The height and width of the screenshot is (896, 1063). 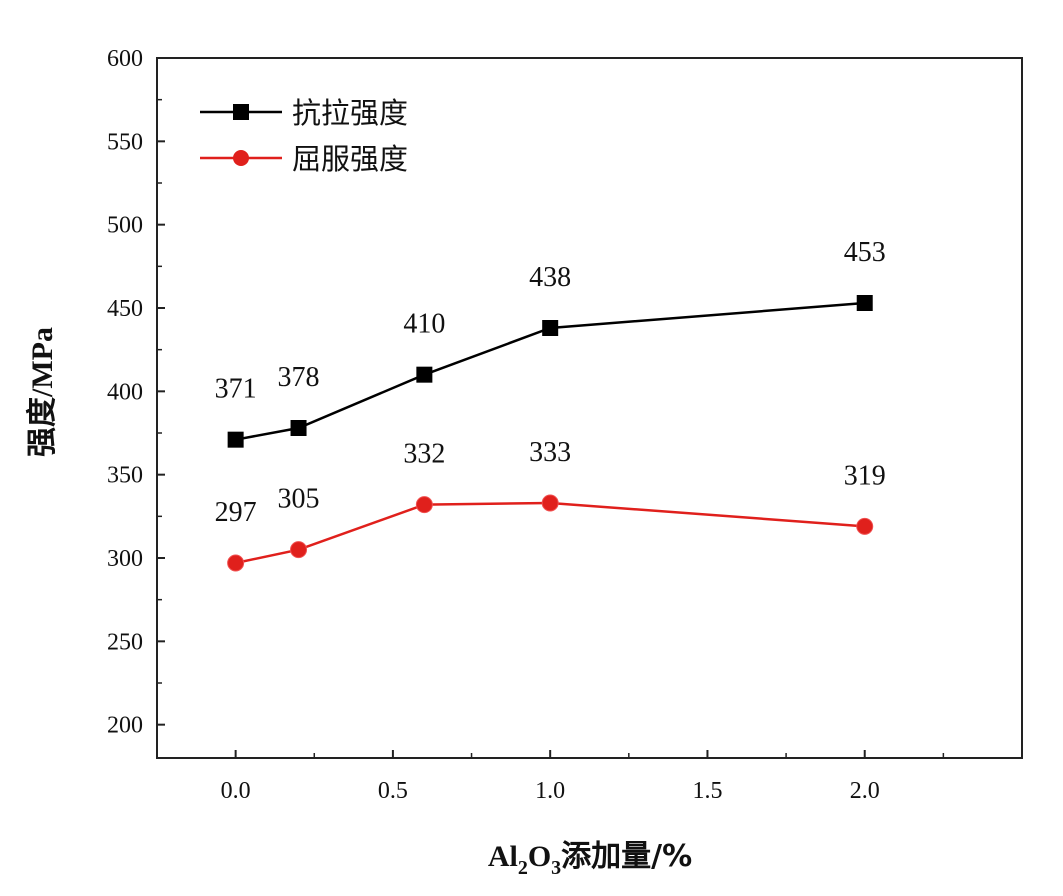 What do you see at coordinates (539, 856) in the screenshot?
I see `x-axis-title-o: O` at bounding box center [539, 856].